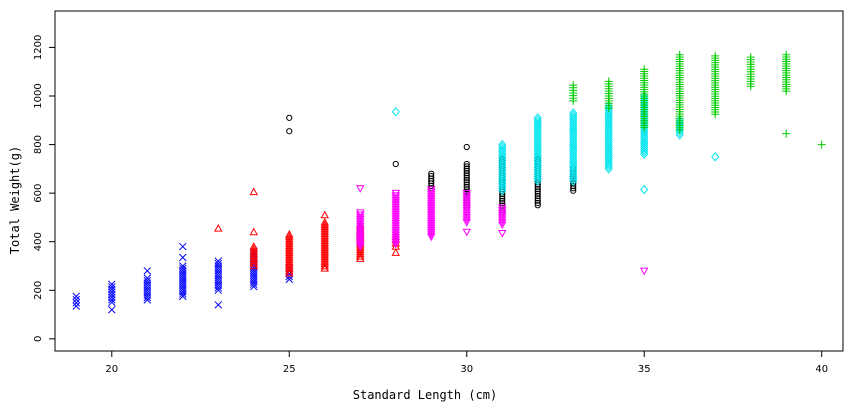  What do you see at coordinates (466, 362) in the screenshot?
I see `x-axis: 20 25 30 35 40` at bounding box center [466, 362].